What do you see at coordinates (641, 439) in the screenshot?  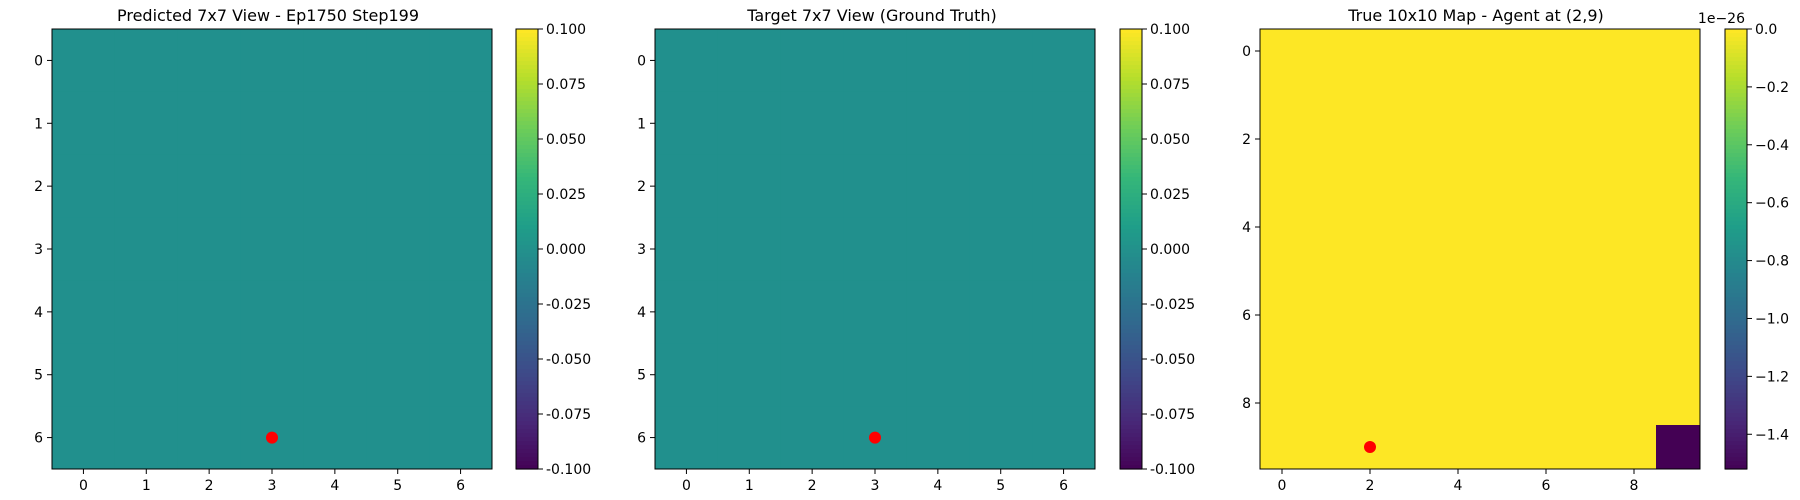 I see `y-tick-label: 6` at bounding box center [641, 439].